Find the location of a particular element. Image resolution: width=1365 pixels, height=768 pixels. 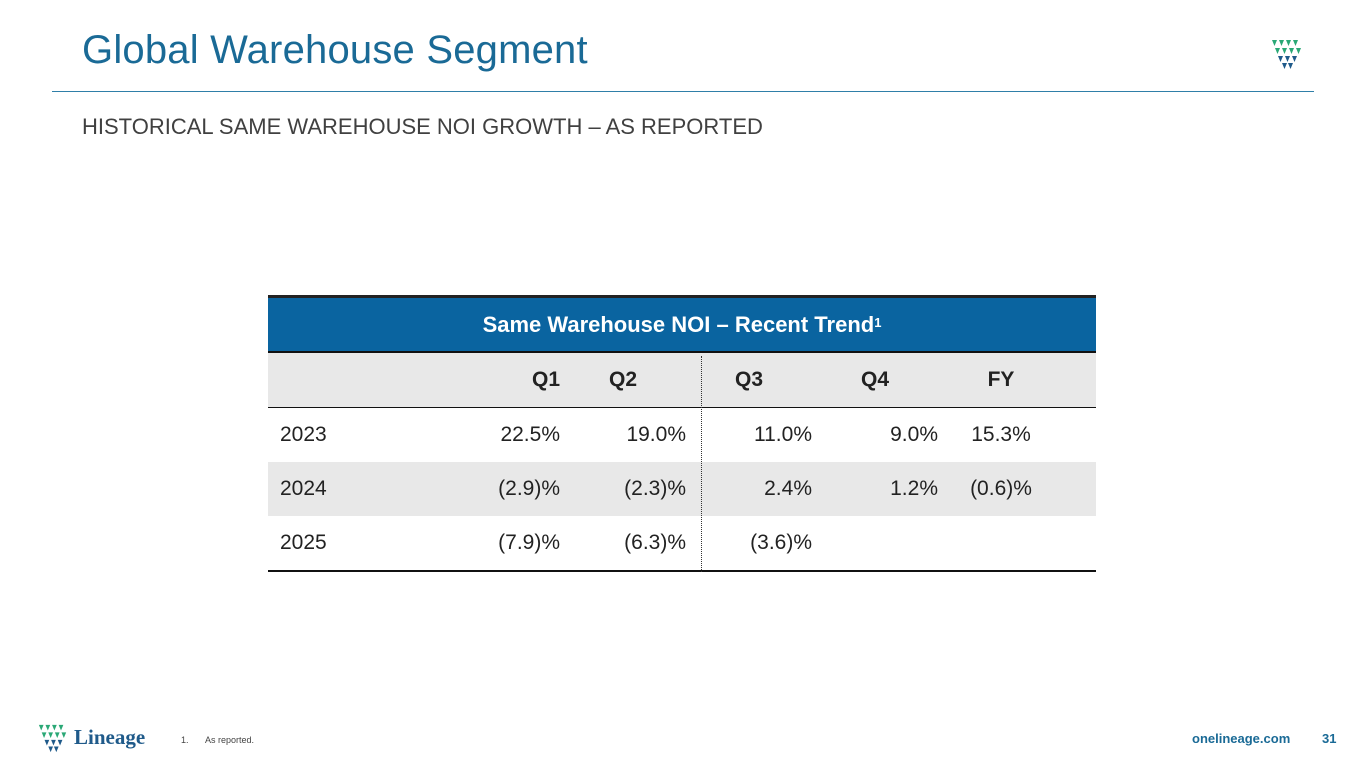

table-title: Same Warehouse NOI – Recent Trend 1 is located at coordinates (682, 324).